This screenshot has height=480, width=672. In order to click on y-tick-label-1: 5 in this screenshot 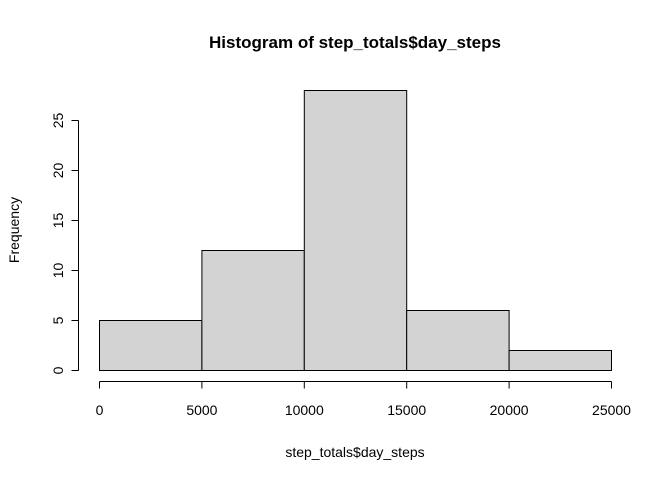, I will do `click(58, 320)`.